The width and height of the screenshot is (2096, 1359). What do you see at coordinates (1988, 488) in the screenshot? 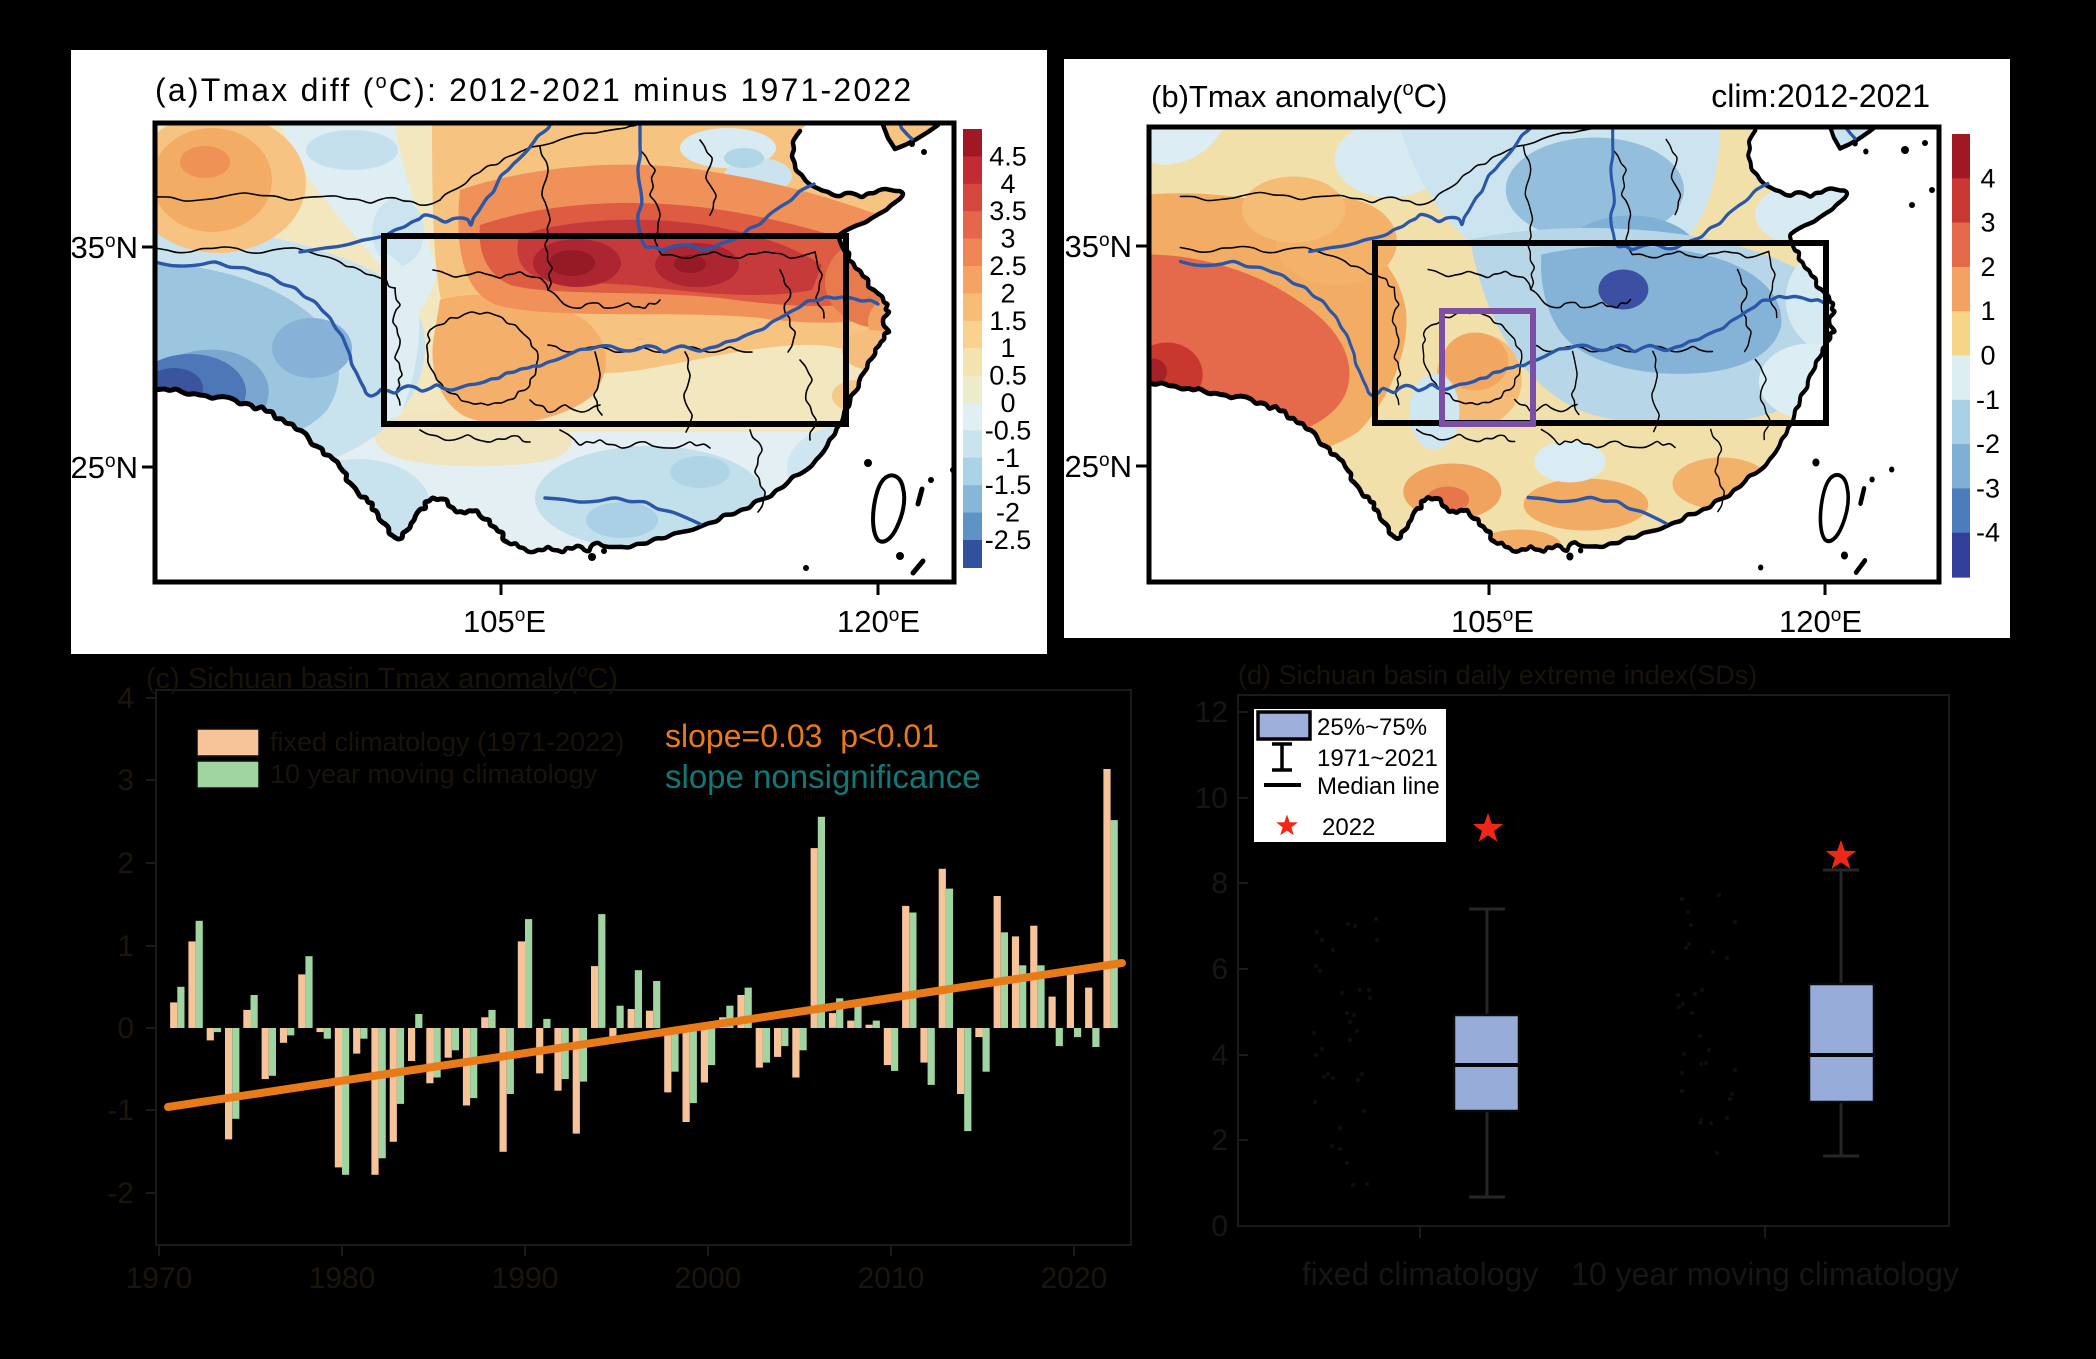
I see `svg-text: -3` at bounding box center [1988, 488].